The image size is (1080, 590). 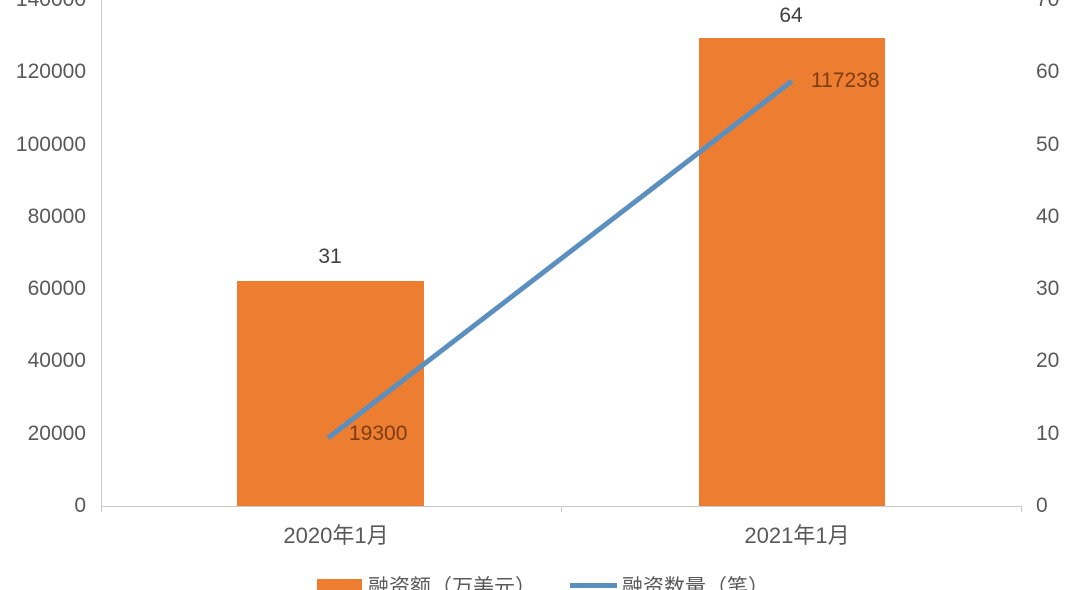 What do you see at coordinates (330, 256) in the screenshot?
I see `bar-label-2020: 31` at bounding box center [330, 256].